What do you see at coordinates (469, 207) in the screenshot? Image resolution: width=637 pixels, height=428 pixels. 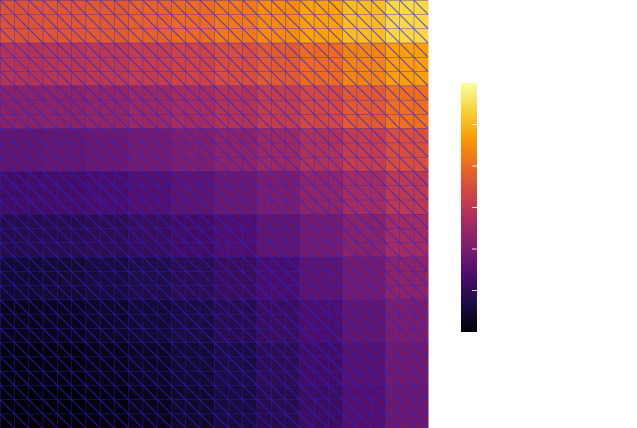 I see `colorbar` at bounding box center [469, 207].